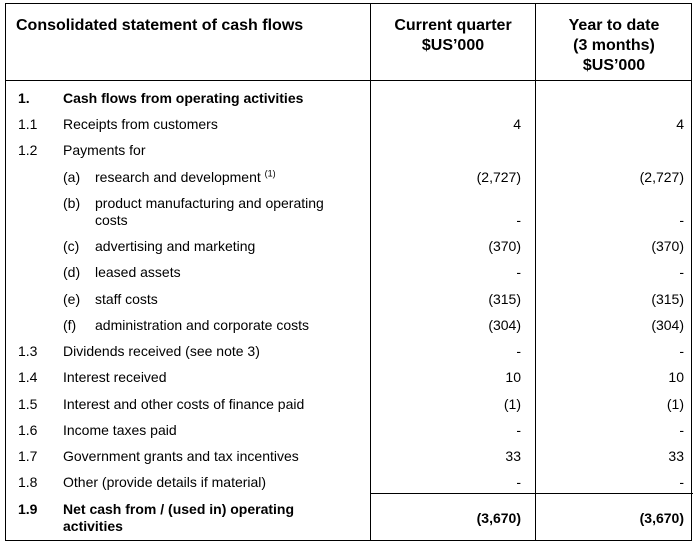 The width and height of the screenshot is (697, 549). What do you see at coordinates (661, 177) in the screenshot?
I see `year-to-date-value: (2,727)` at bounding box center [661, 177].